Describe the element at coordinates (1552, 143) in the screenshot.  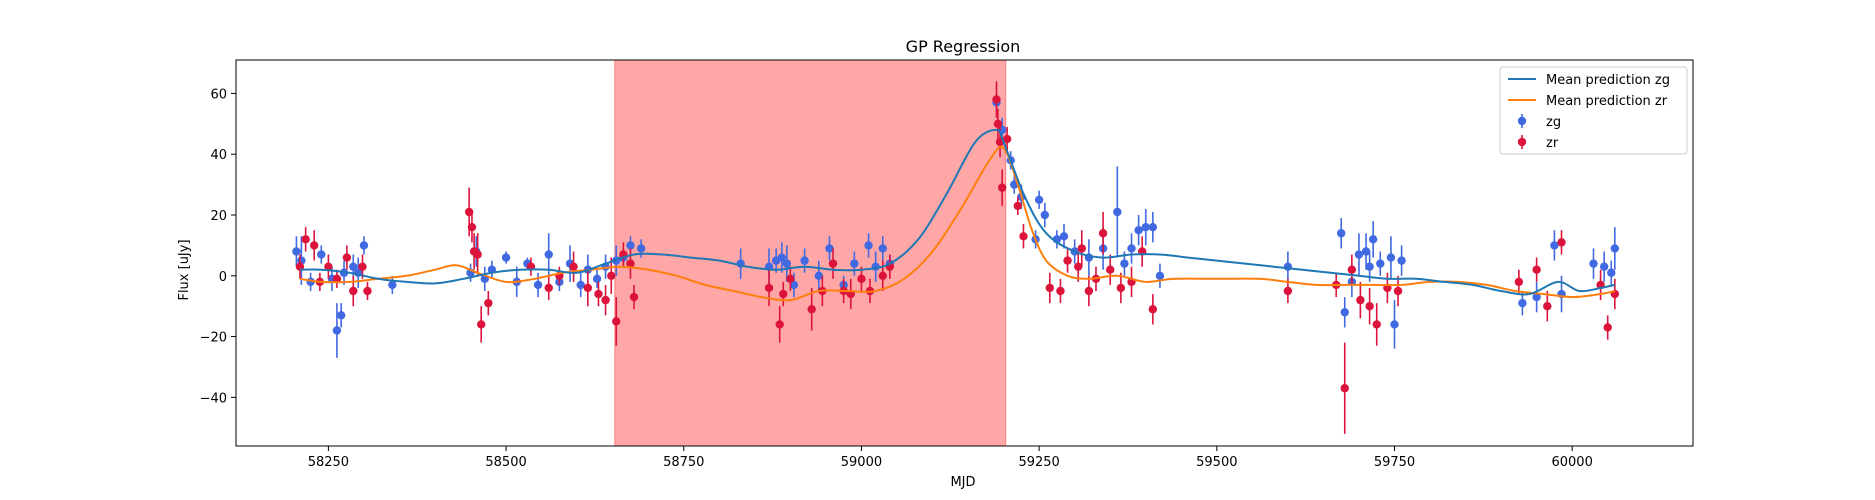
I see `legend-label: zr` at that location.